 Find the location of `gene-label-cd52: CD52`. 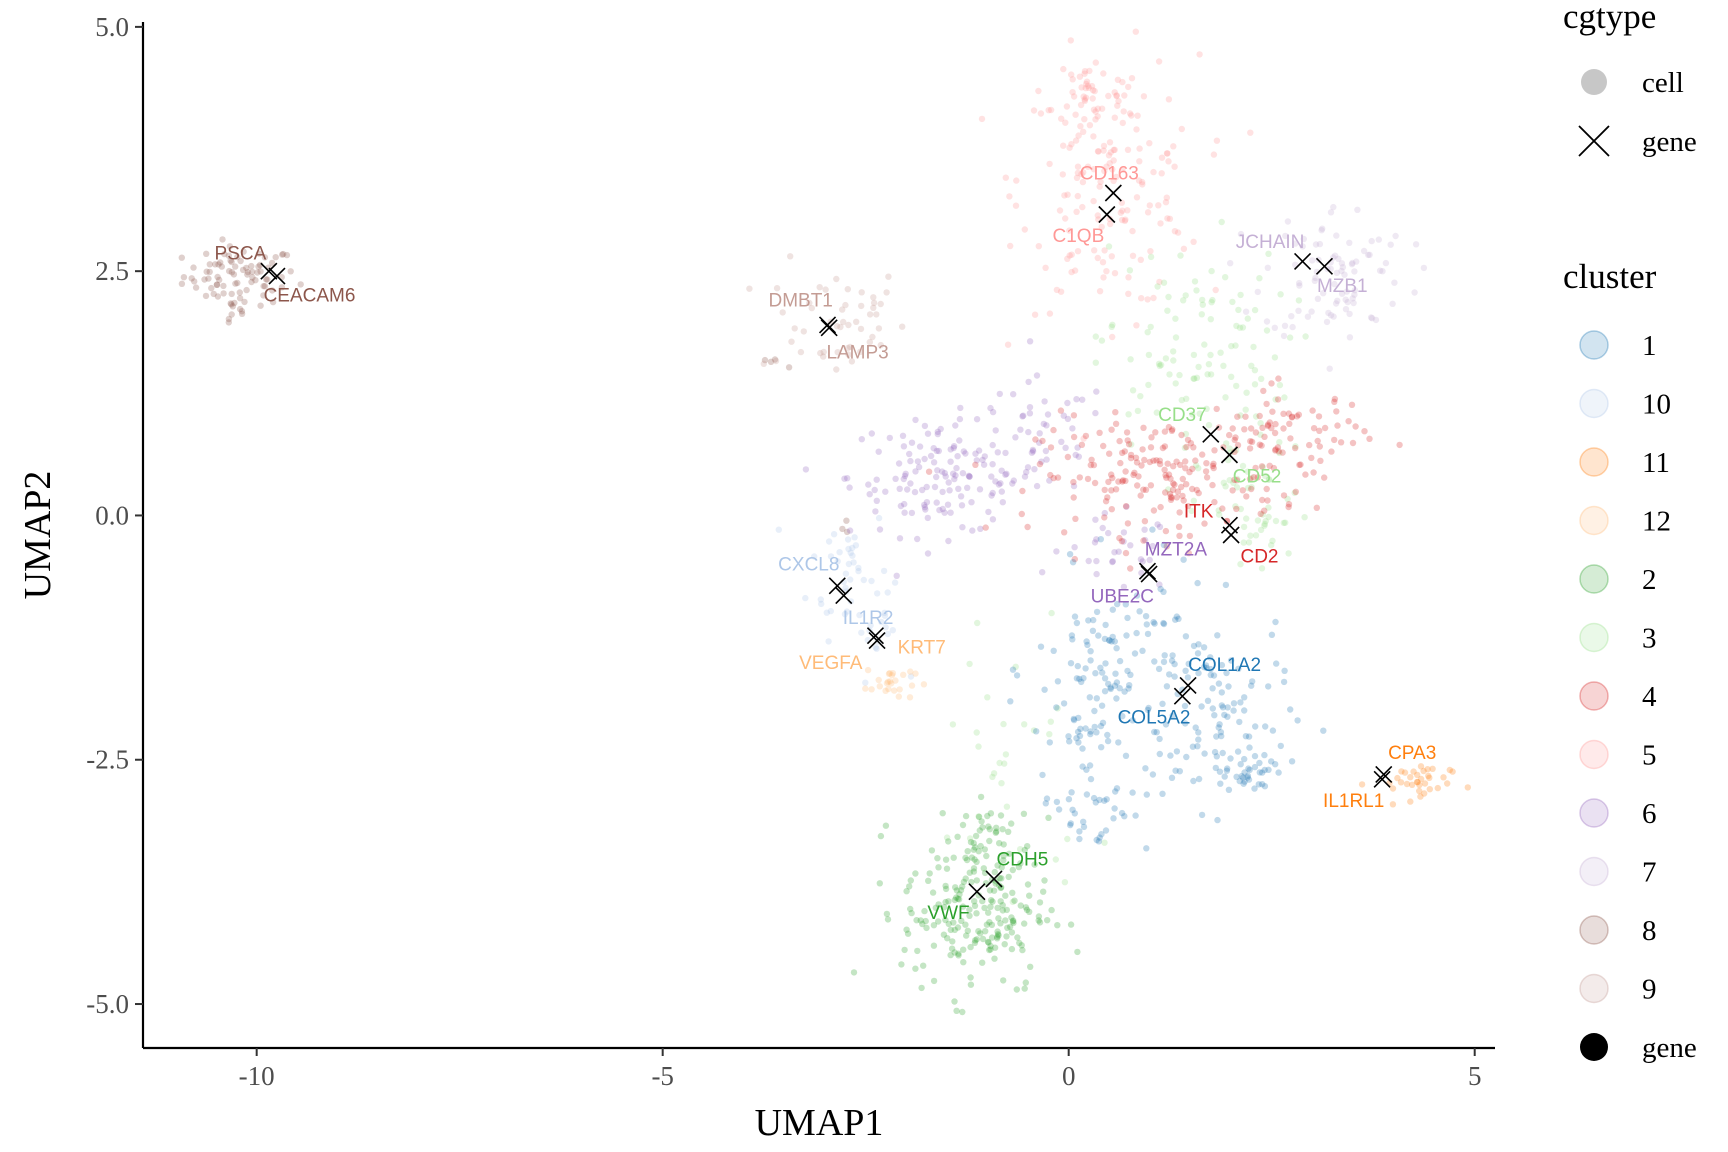

gene-label-cd52: CD52 is located at coordinates (1257, 476).